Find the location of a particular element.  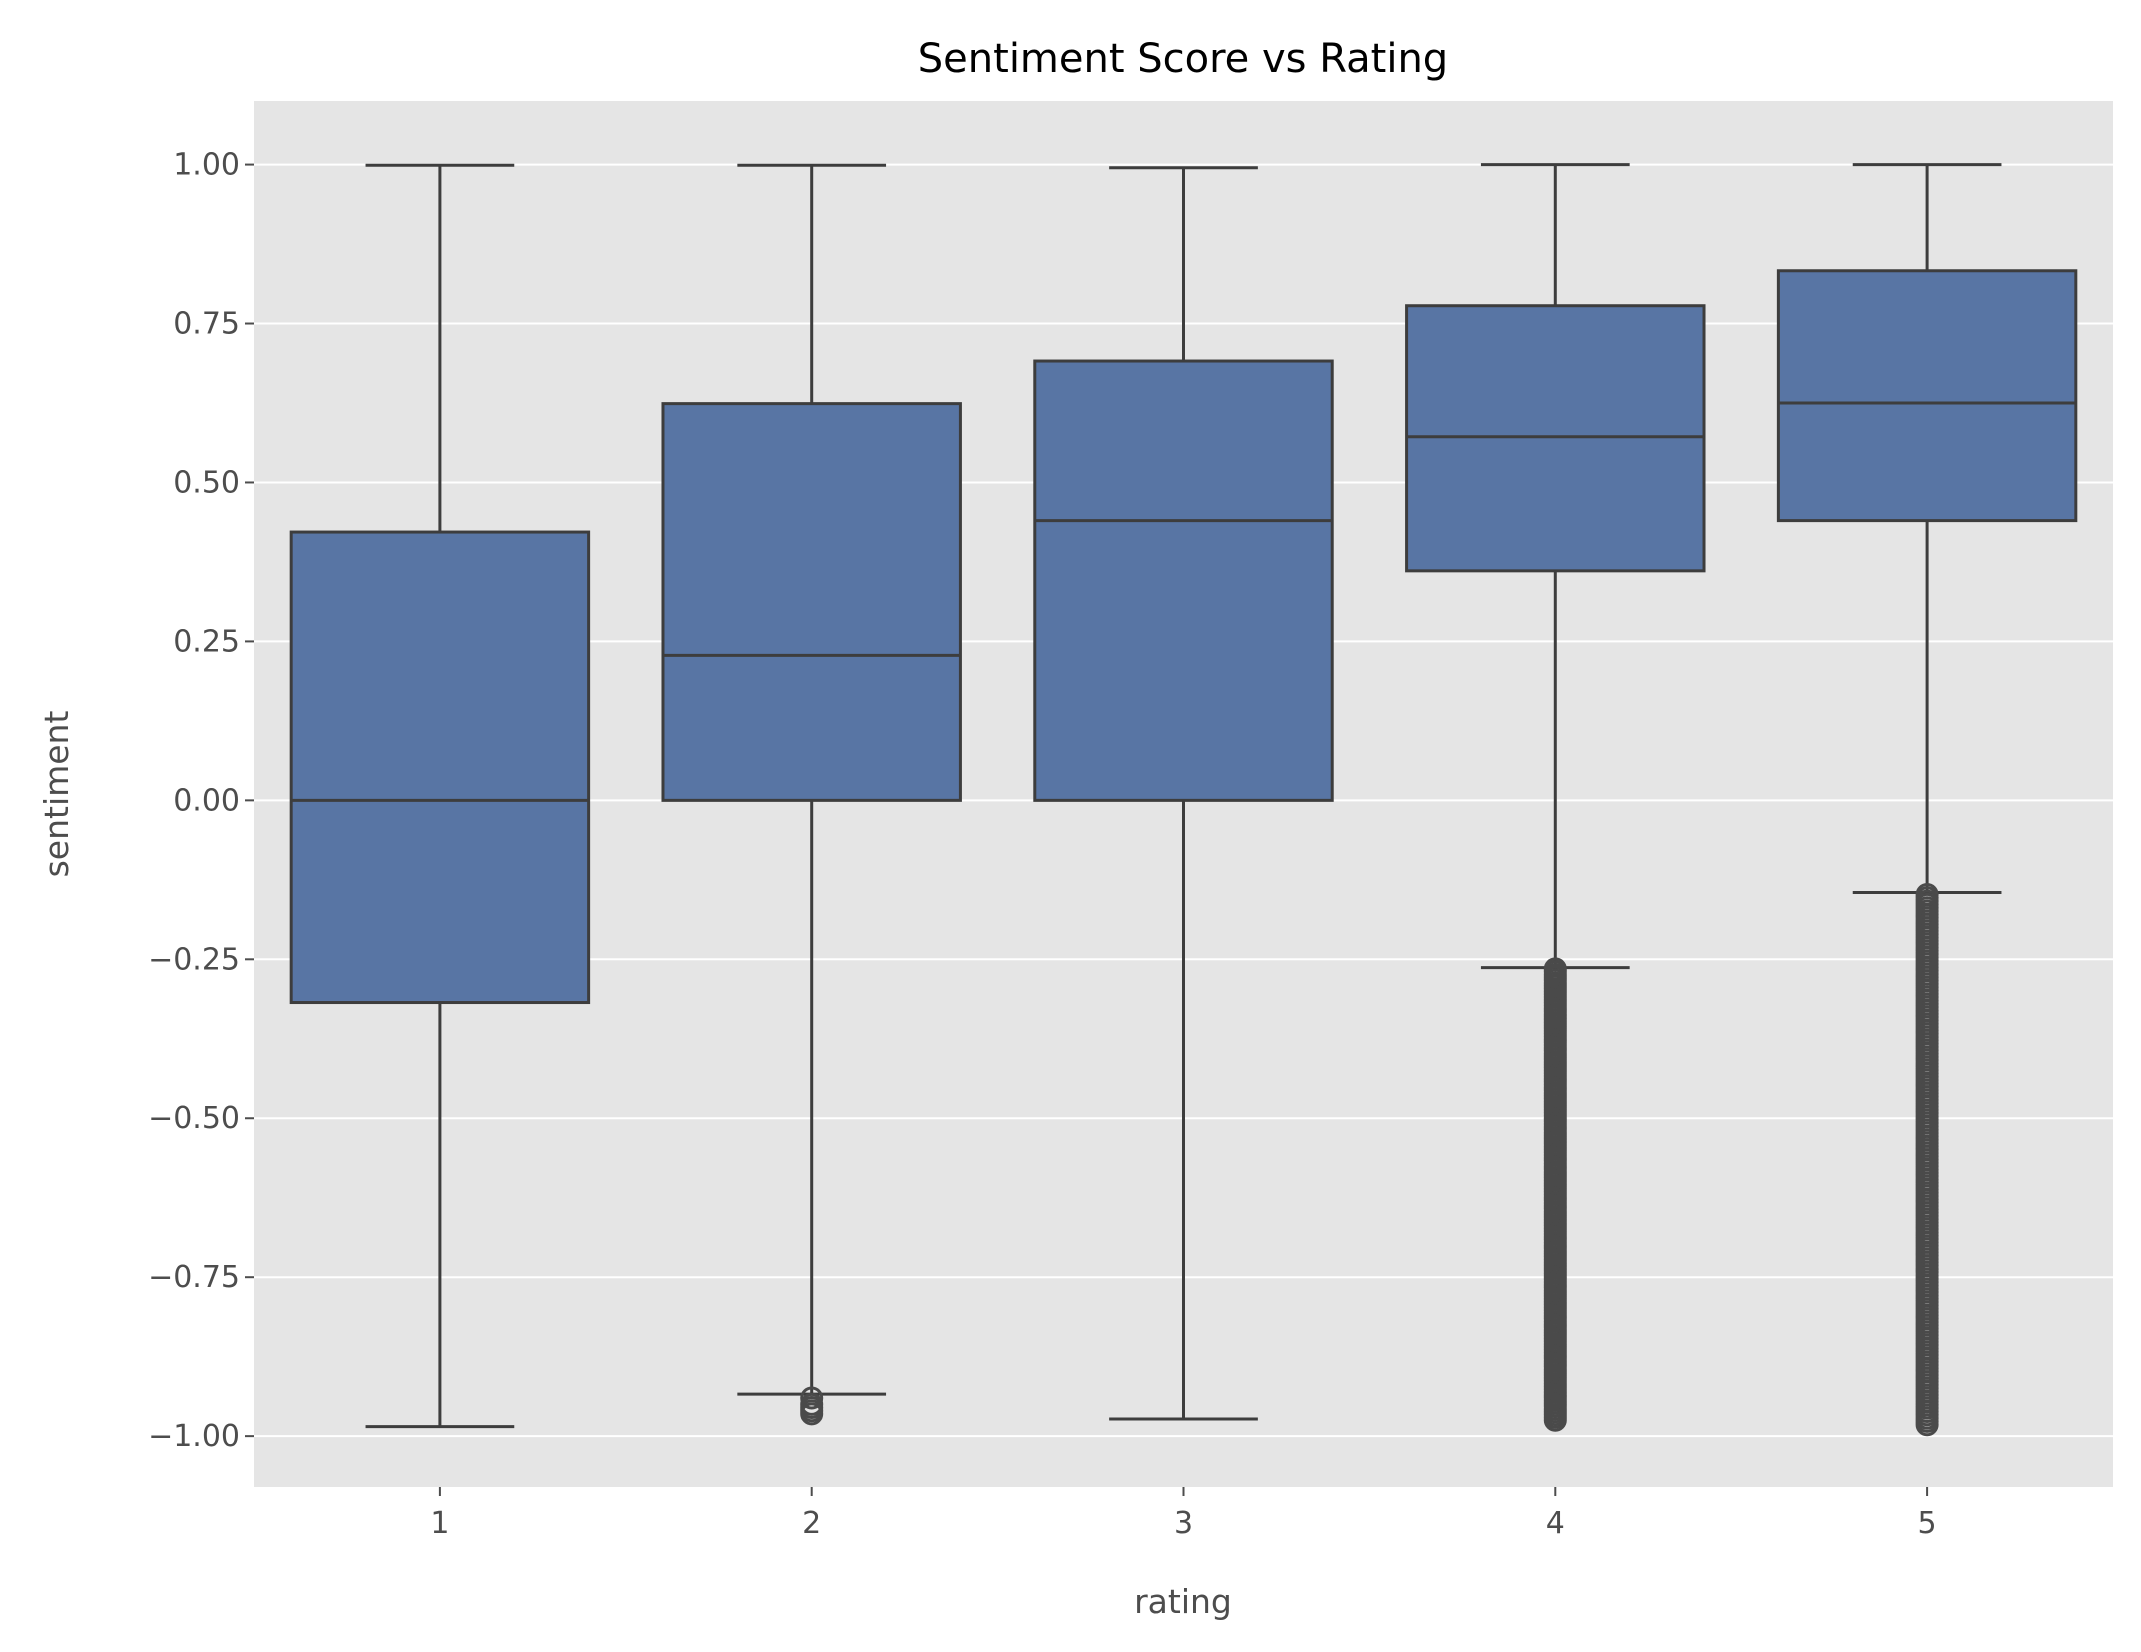

y-tick-label: −1.00 is located at coordinates (194, 1436).